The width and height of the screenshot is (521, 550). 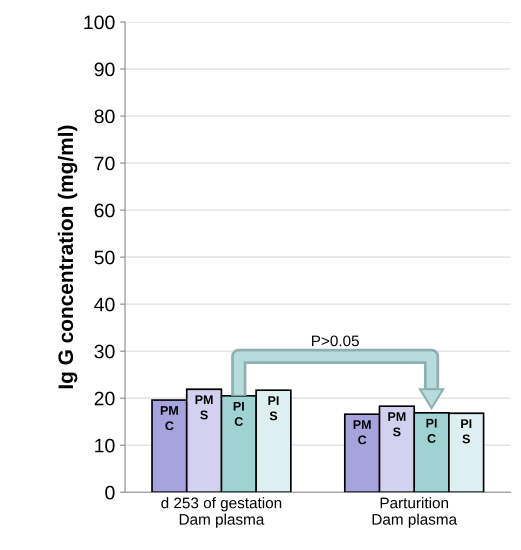 I want to click on series-label: PI S, so click(x=466, y=431).